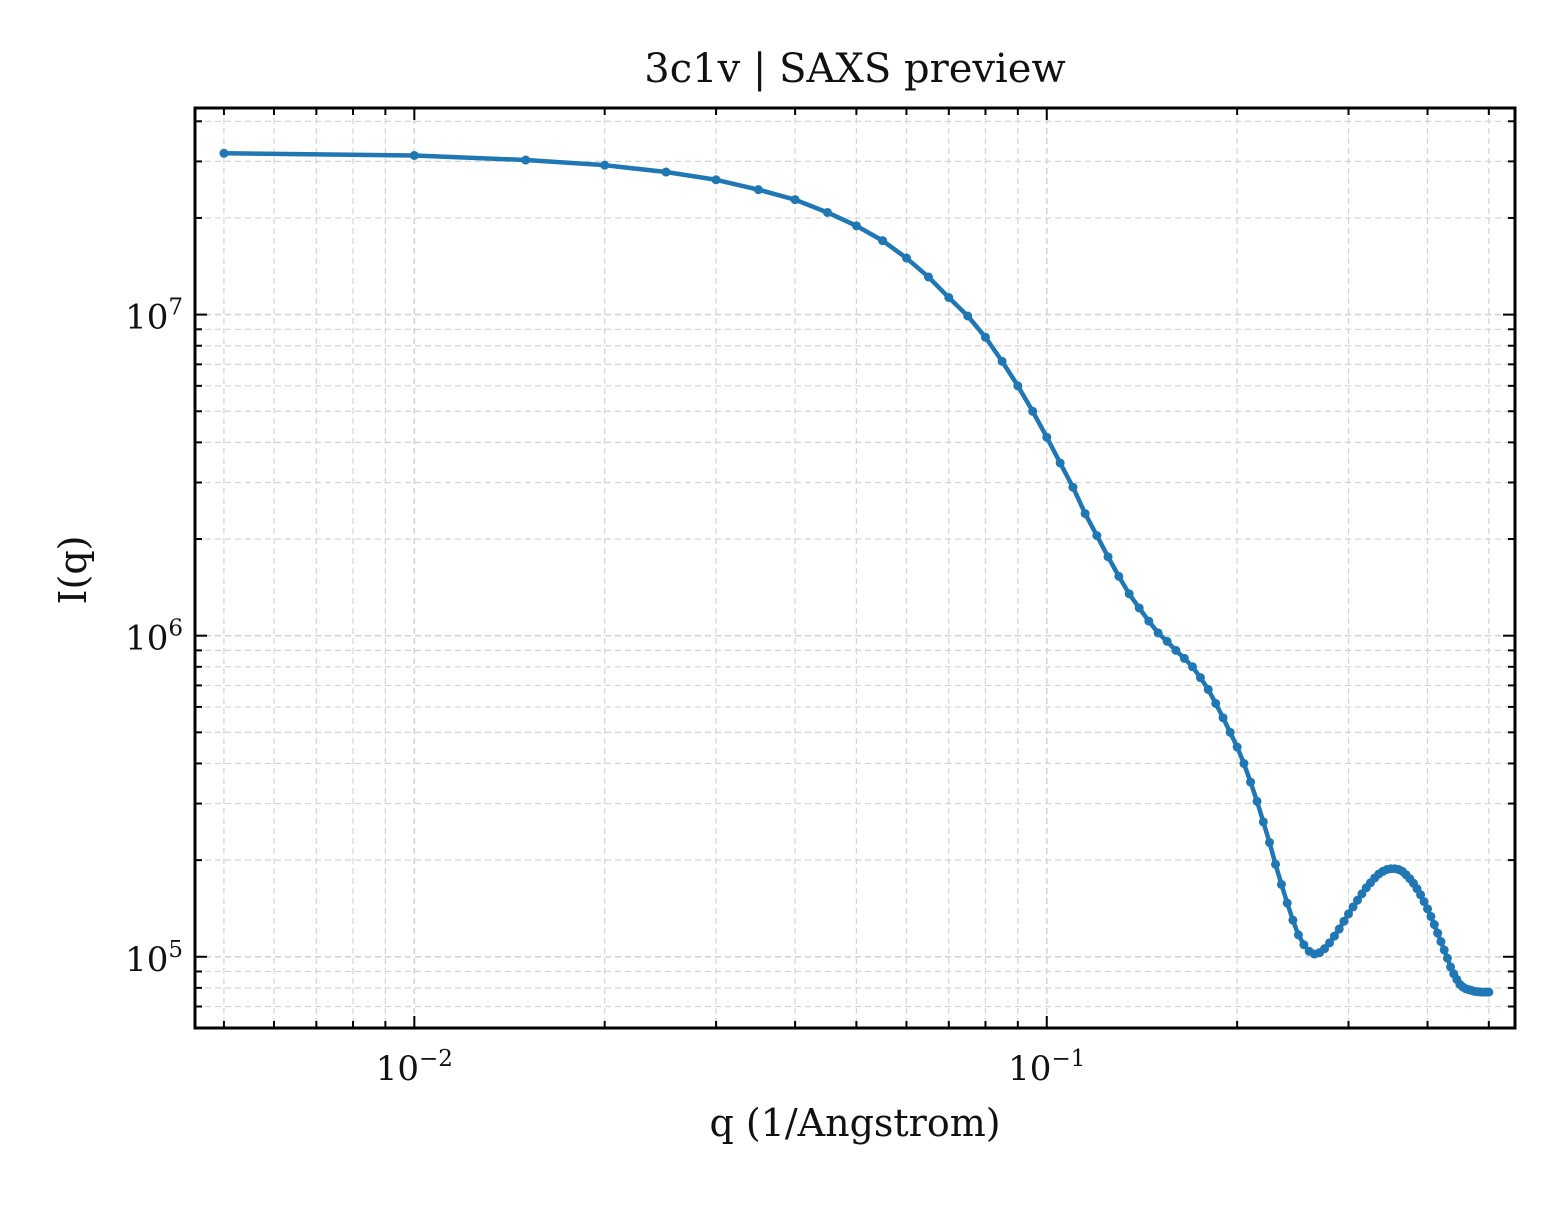  Describe the element at coordinates (854, 1123) in the screenshot. I see `x-axis-label: q (1/Angstrom)` at that location.